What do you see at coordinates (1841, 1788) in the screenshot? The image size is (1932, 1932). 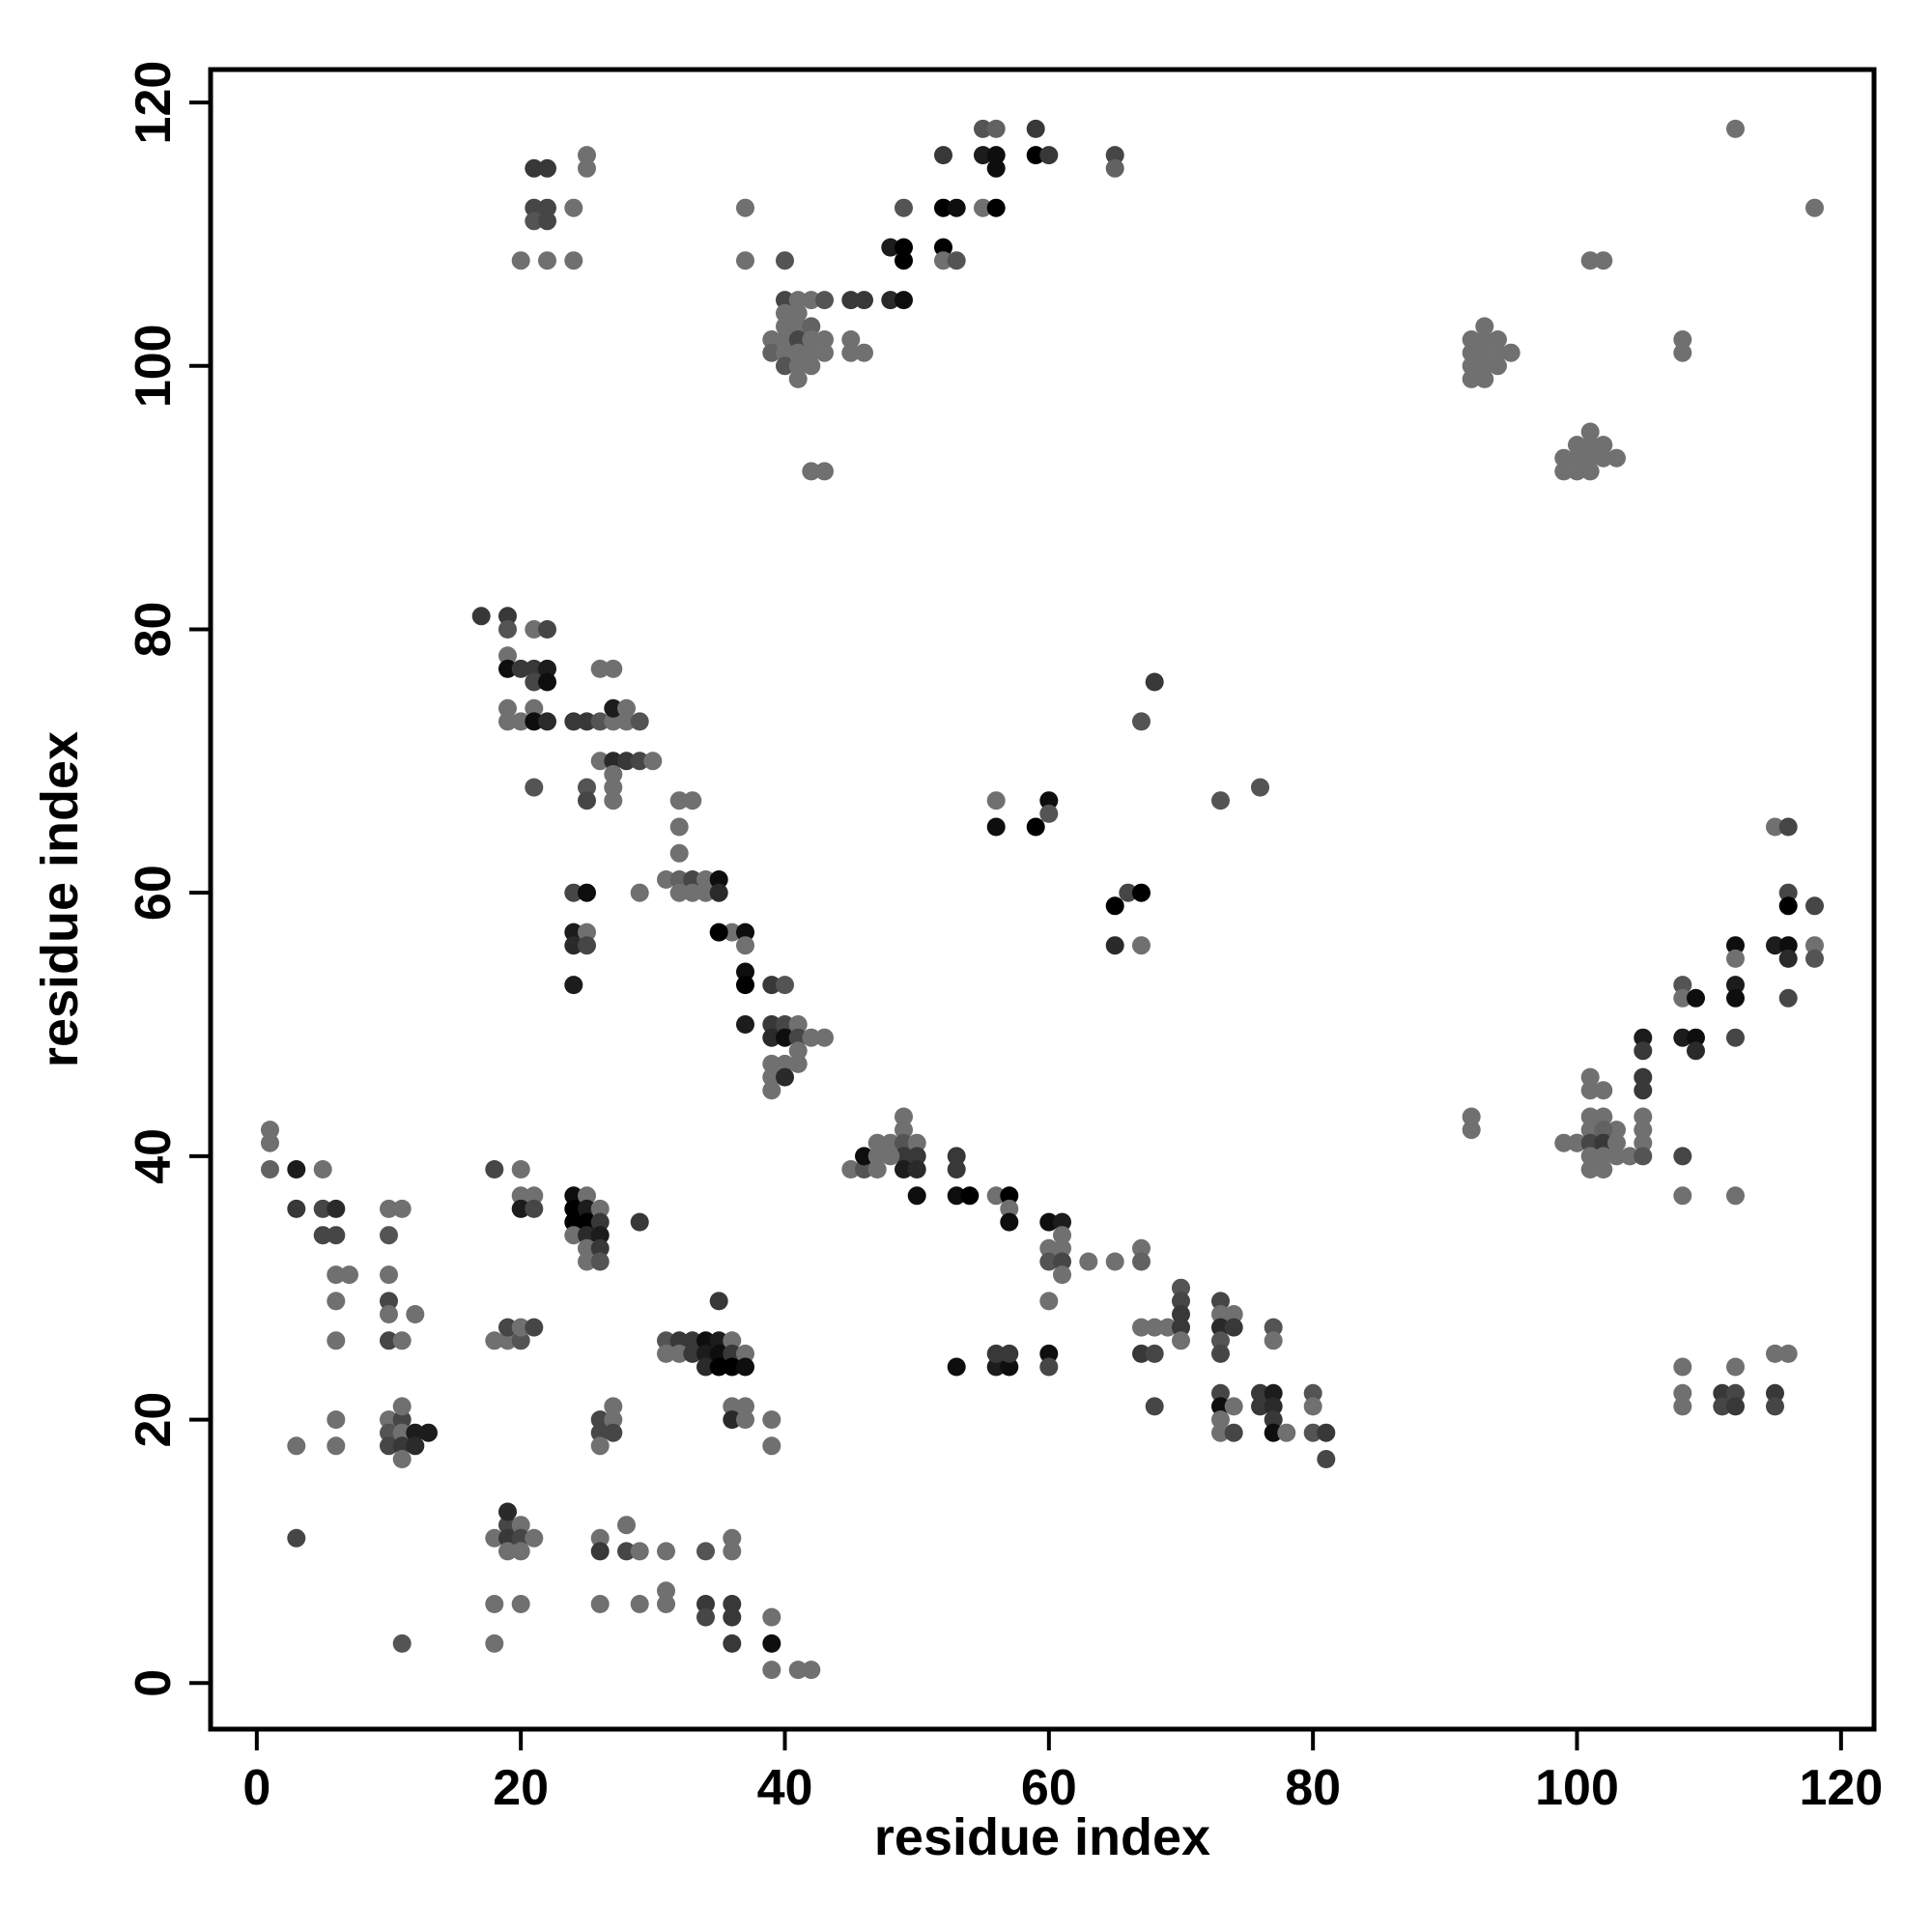 I see `x-tick-label: 120` at bounding box center [1841, 1788].